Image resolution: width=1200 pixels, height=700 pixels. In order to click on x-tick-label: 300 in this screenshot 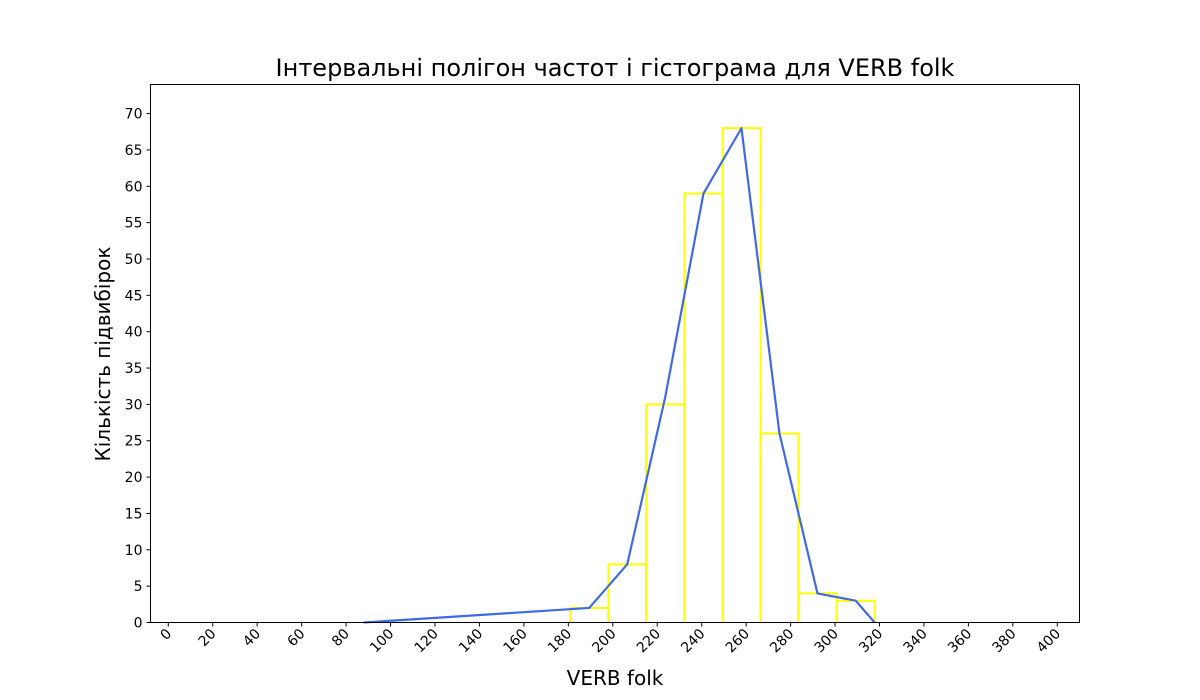, I will do `click(827, 641)`.